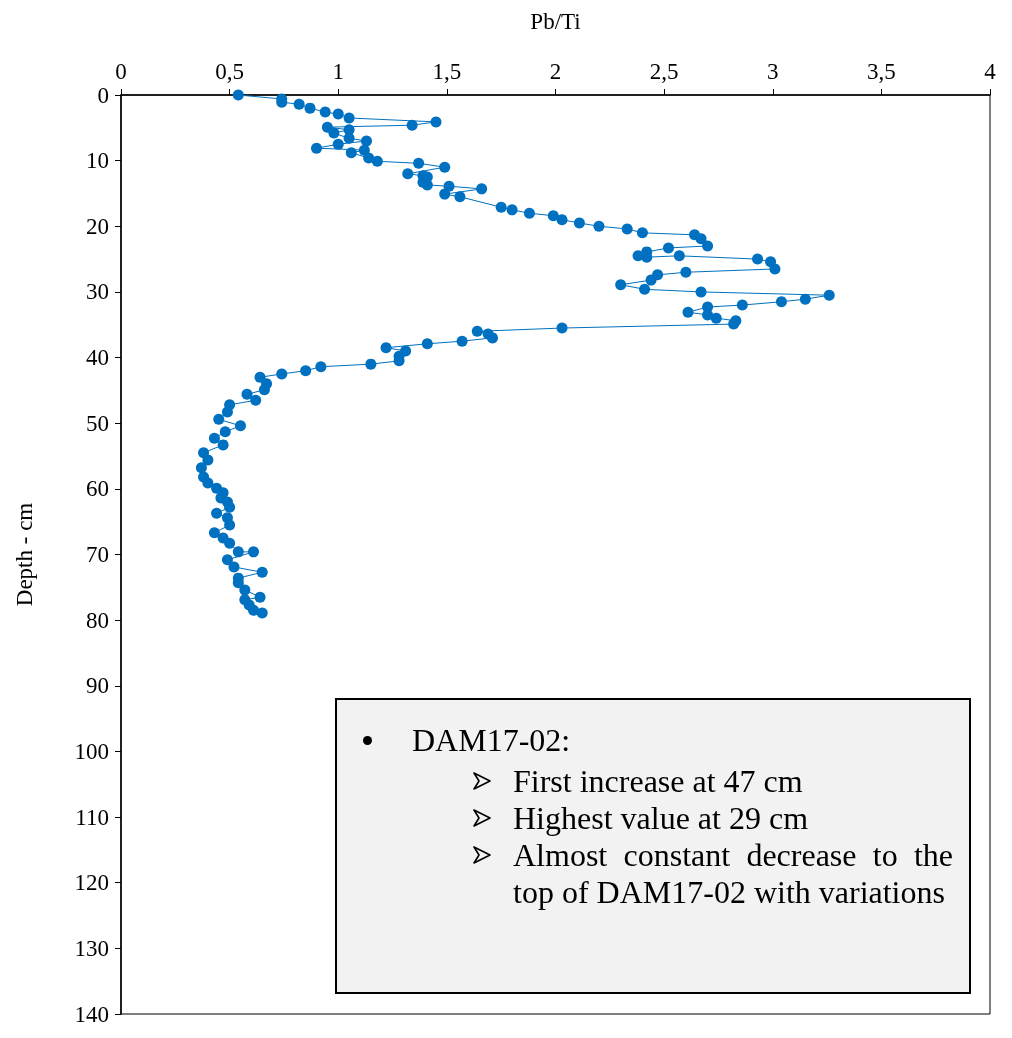 This screenshot has height=1038, width=1012. I want to click on annotation: Almost constant decrease to the top of DAM17-02 with variations, so click(733, 874).